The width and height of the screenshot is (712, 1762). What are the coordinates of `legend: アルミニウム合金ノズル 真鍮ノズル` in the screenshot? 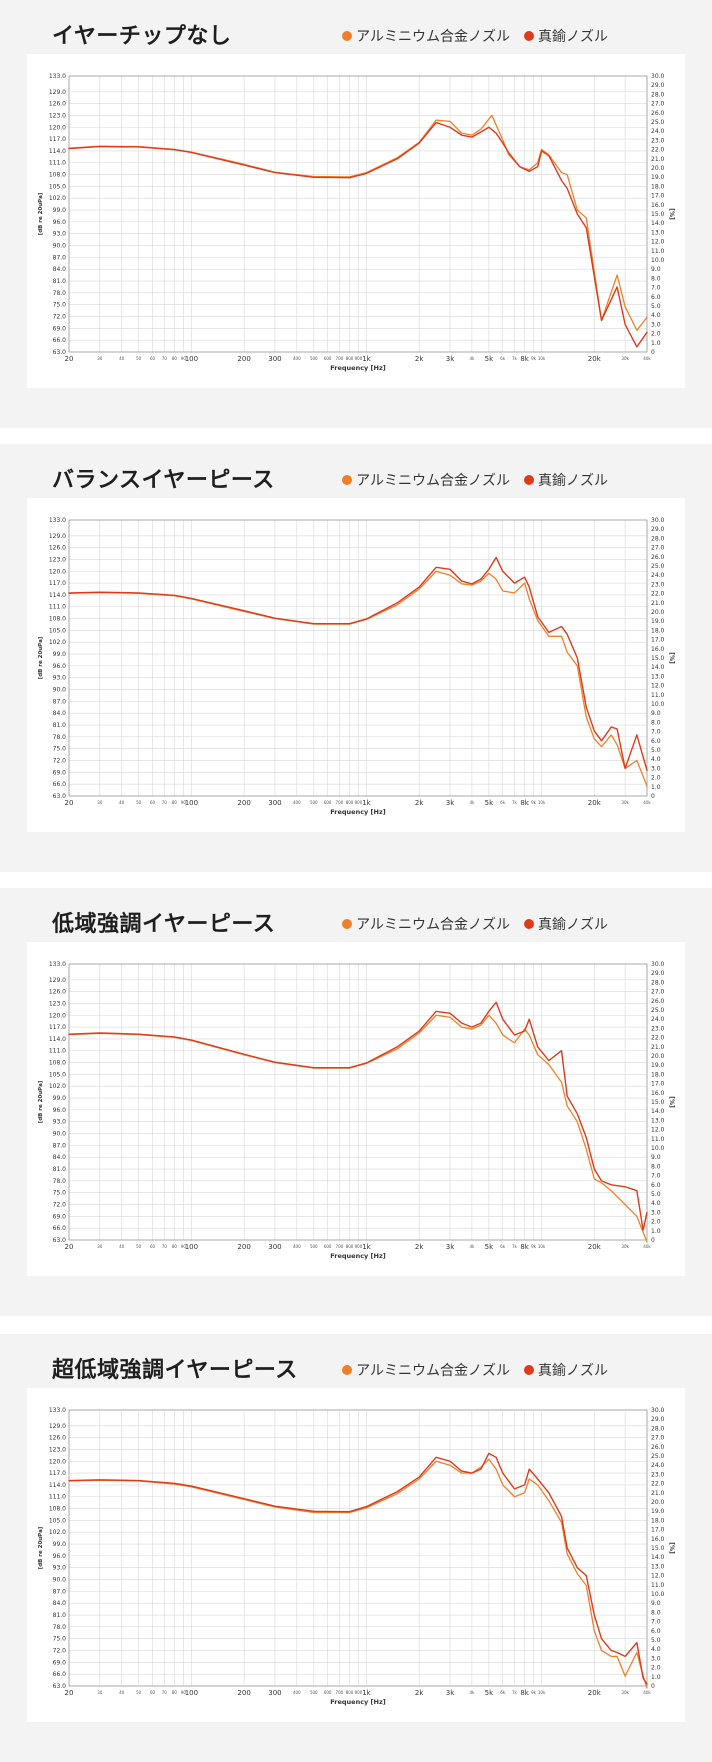 It's located at (468, 36).